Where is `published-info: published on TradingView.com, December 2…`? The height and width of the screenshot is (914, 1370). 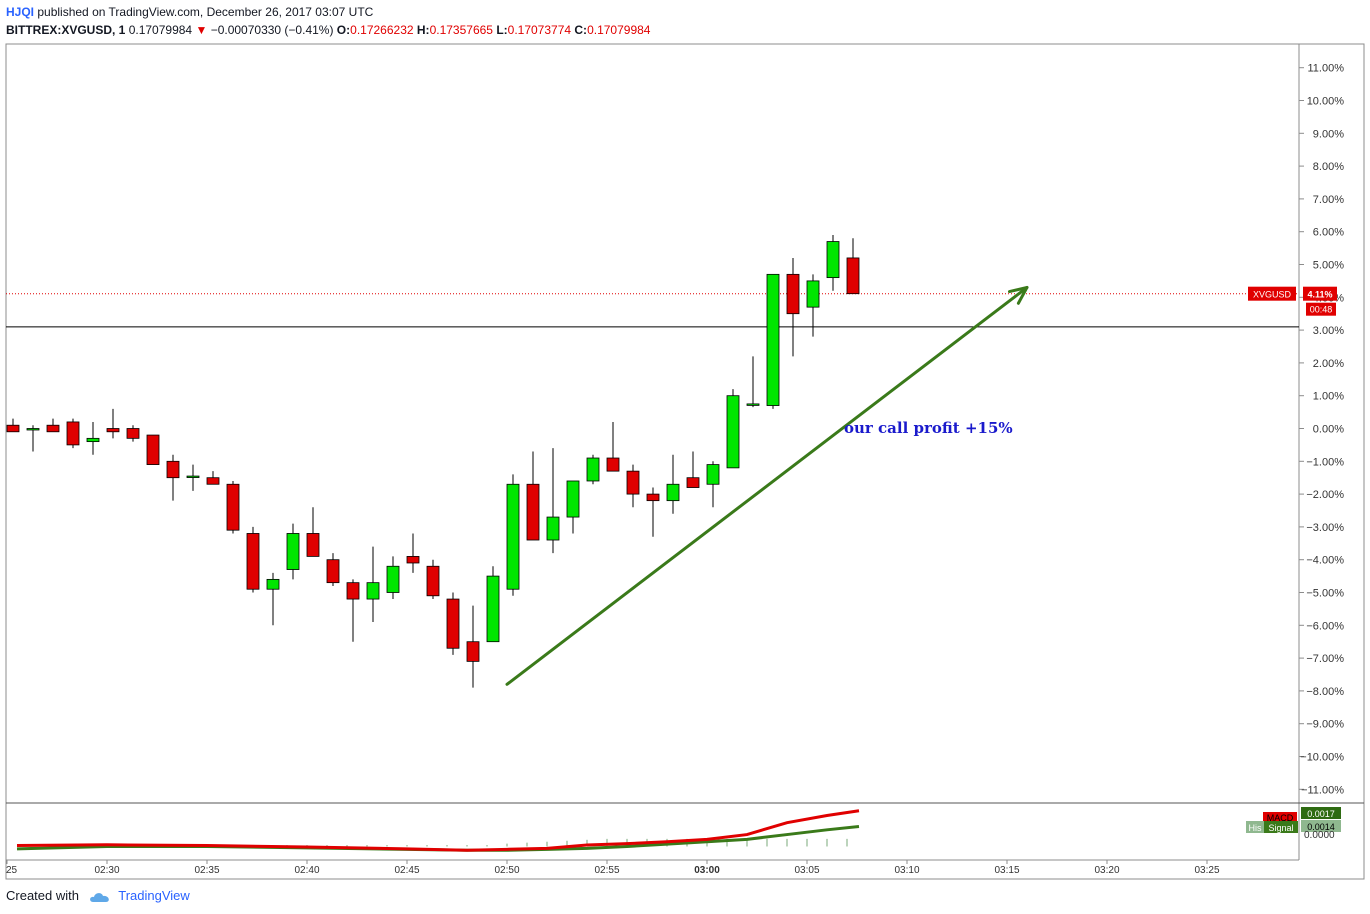 published-info: published on TradingView.com, December 2… is located at coordinates (205, 12).